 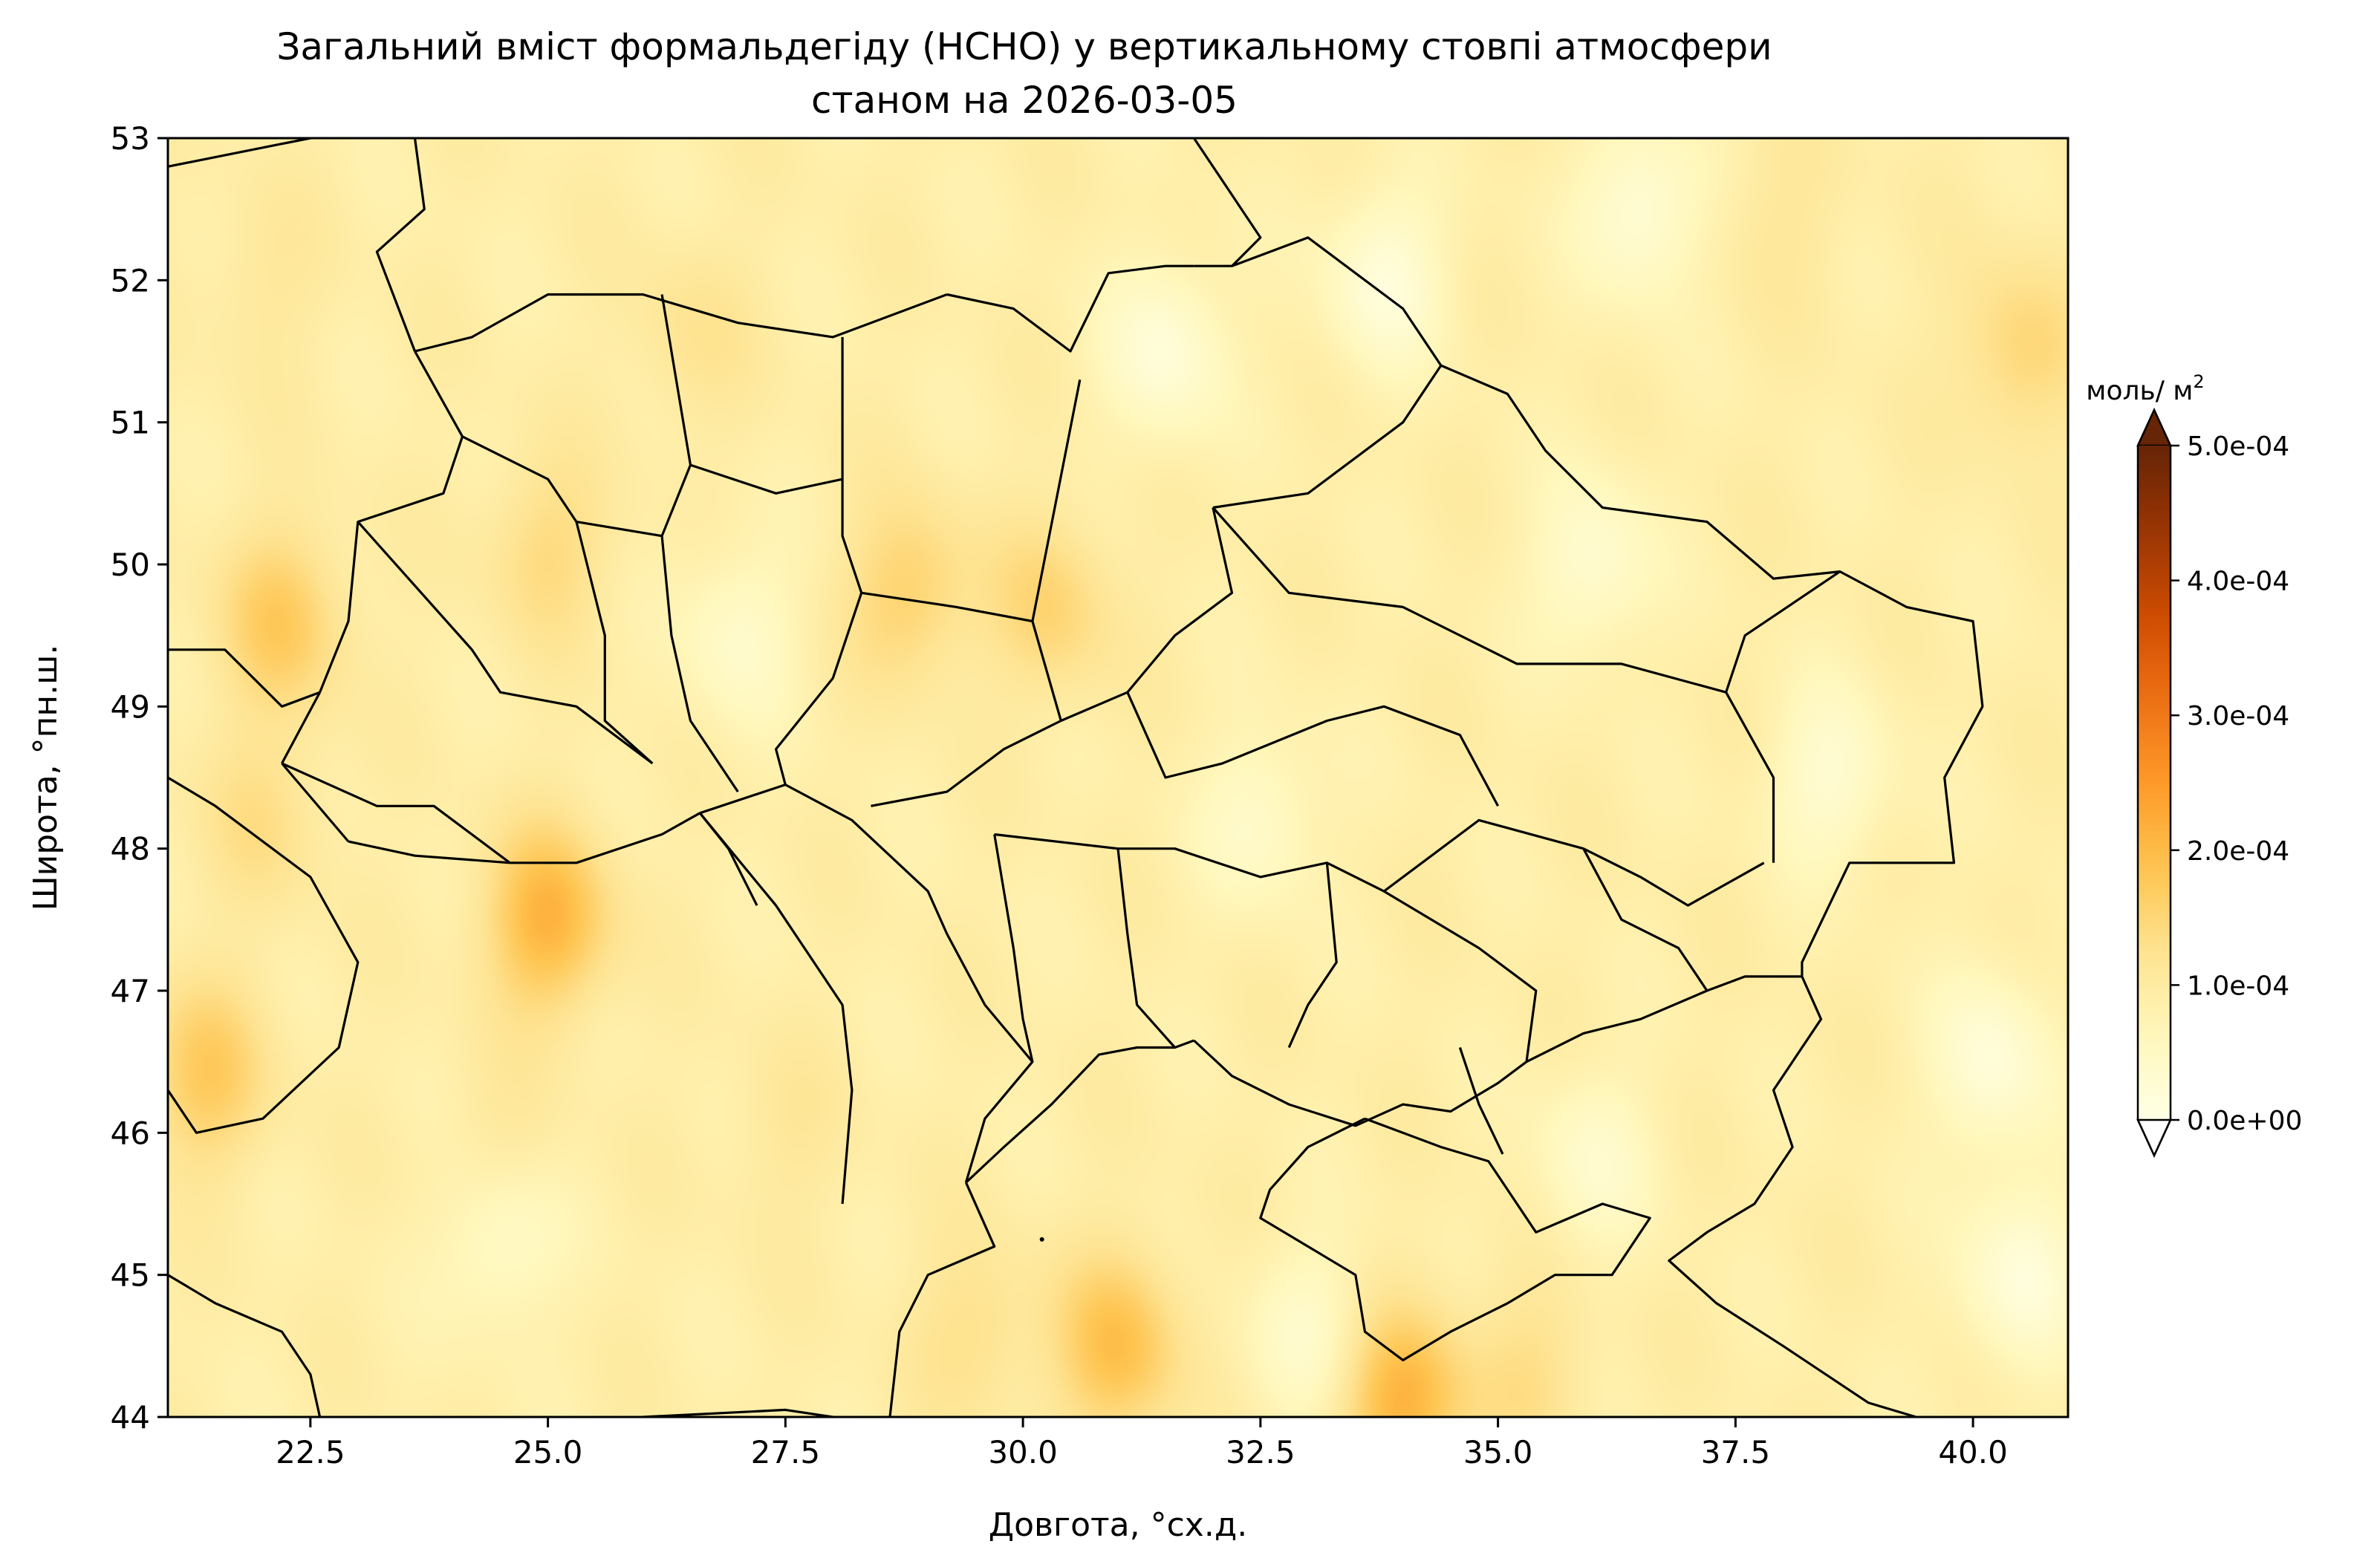 I want to click on belarus-north, so click(x=401, y=245).